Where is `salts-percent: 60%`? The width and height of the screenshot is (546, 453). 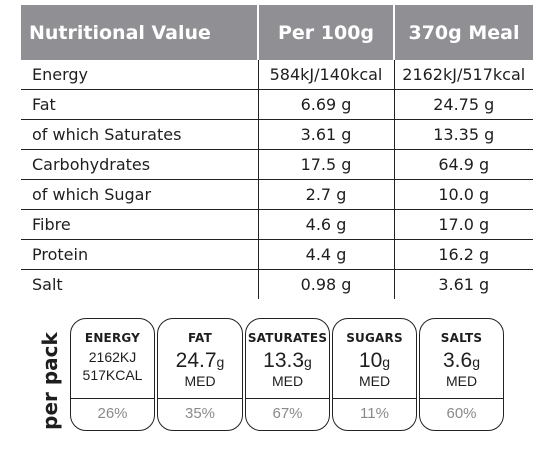
salts-percent: 60% is located at coordinates (461, 414).